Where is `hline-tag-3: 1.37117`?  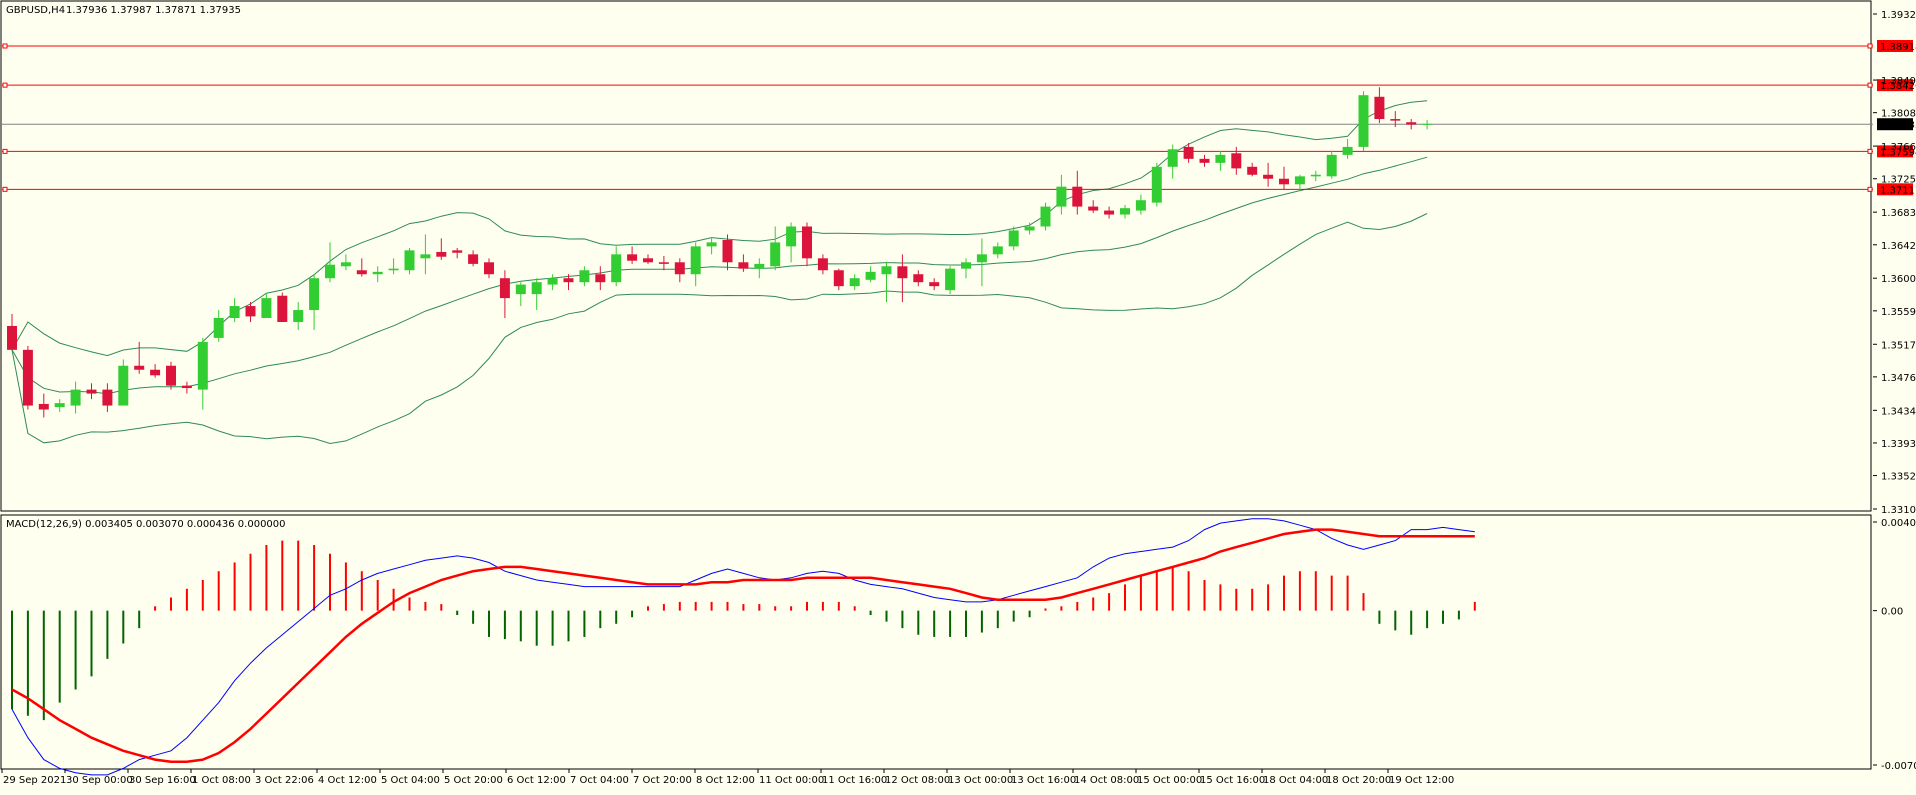 hline-tag-3: 1.37117 is located at coordinates (1898, 190).